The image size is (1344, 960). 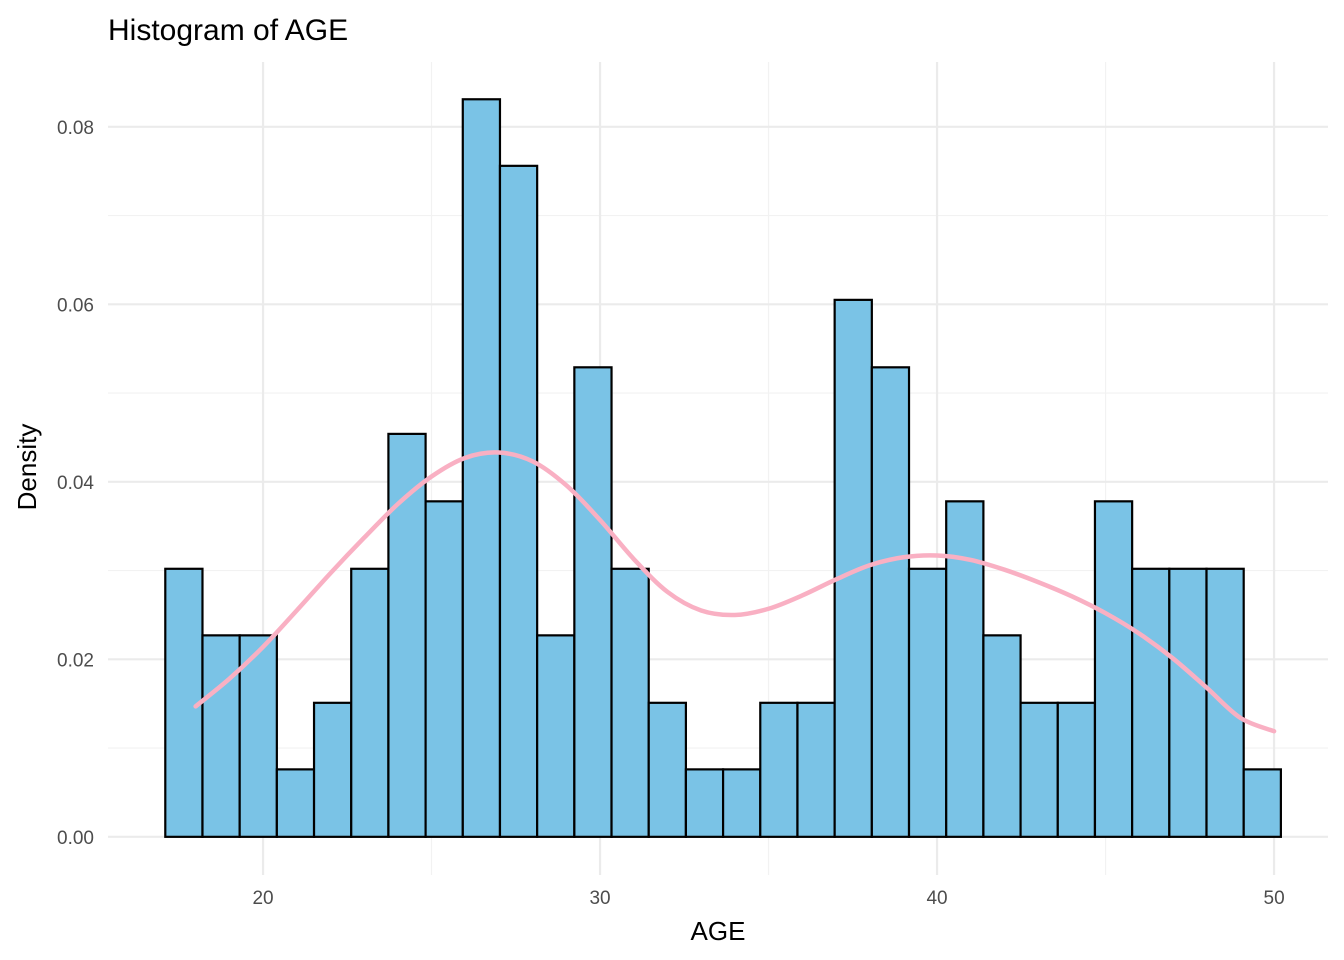 I want to click on x-axis-title: AGE, so click(x=718, y=931).